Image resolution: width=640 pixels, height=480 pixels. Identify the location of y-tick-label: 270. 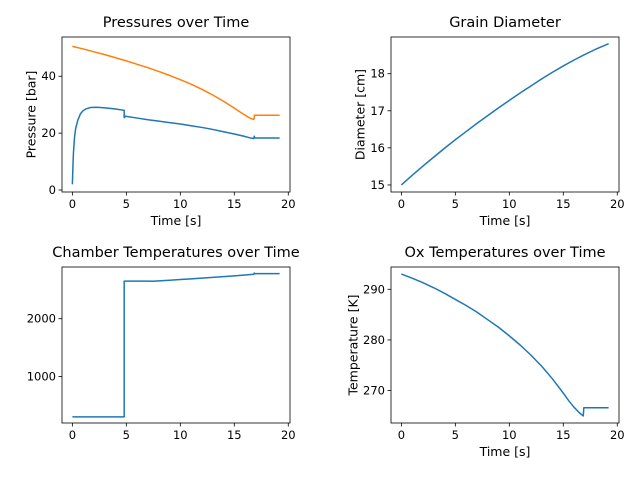
(374, 391).